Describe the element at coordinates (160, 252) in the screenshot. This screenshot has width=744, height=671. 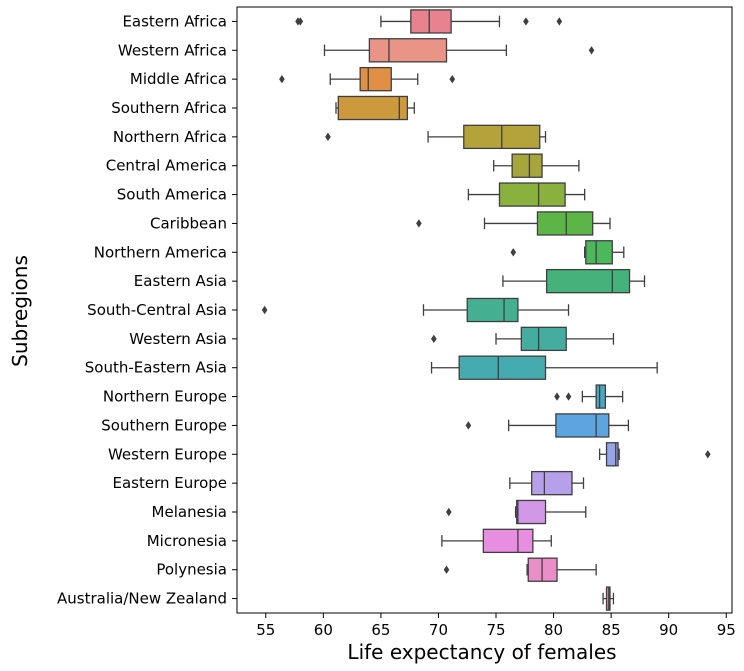
I see `y-tick-label: Northern America` at that location.